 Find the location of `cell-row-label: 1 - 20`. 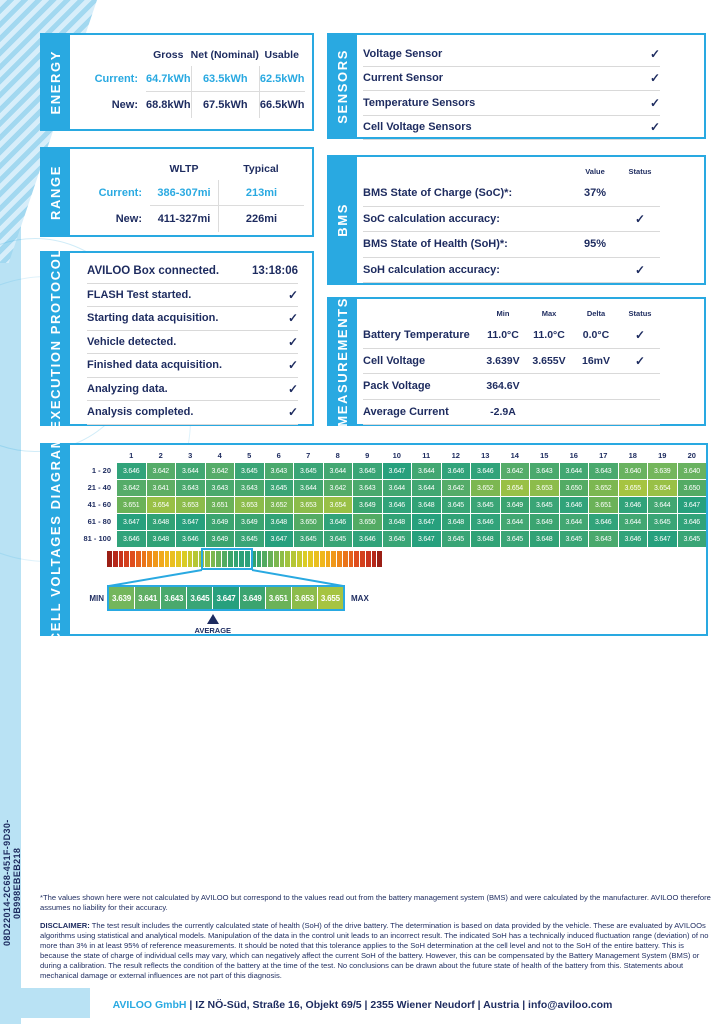

cell-row-label: 1 - 20 is located at coordinates (101, 470).